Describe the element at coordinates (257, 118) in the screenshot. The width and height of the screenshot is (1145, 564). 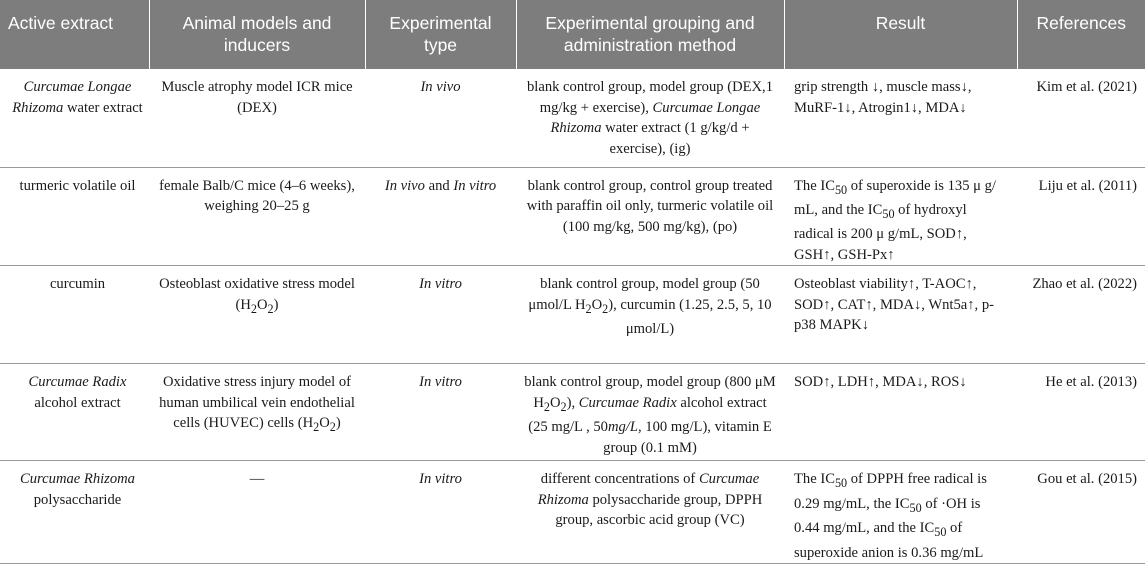
I see `cell-model: Muscle atrophy model ICR mice (DEX)` at that location.